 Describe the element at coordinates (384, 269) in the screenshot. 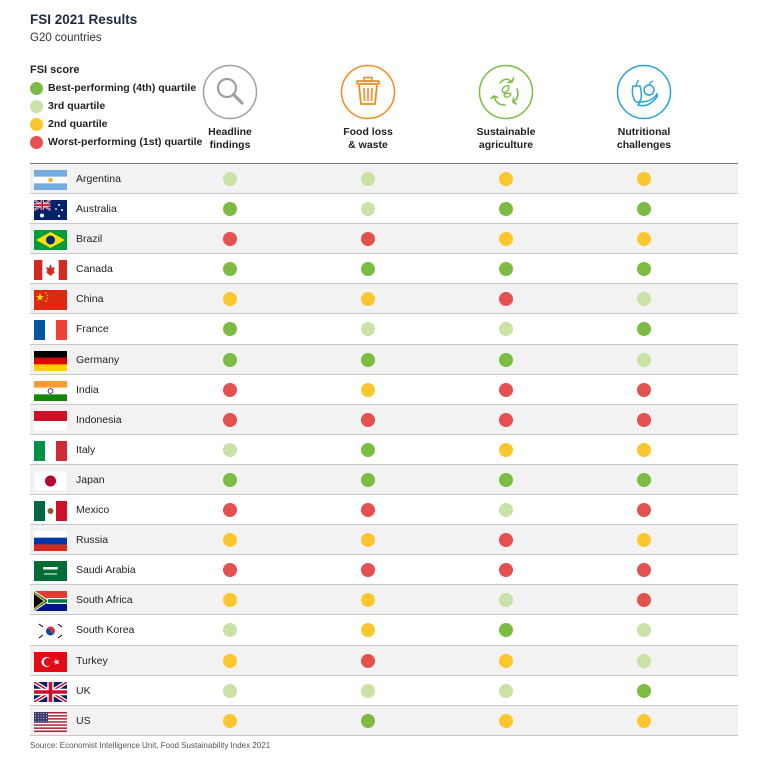

I see `table-row: Canada` at that location.